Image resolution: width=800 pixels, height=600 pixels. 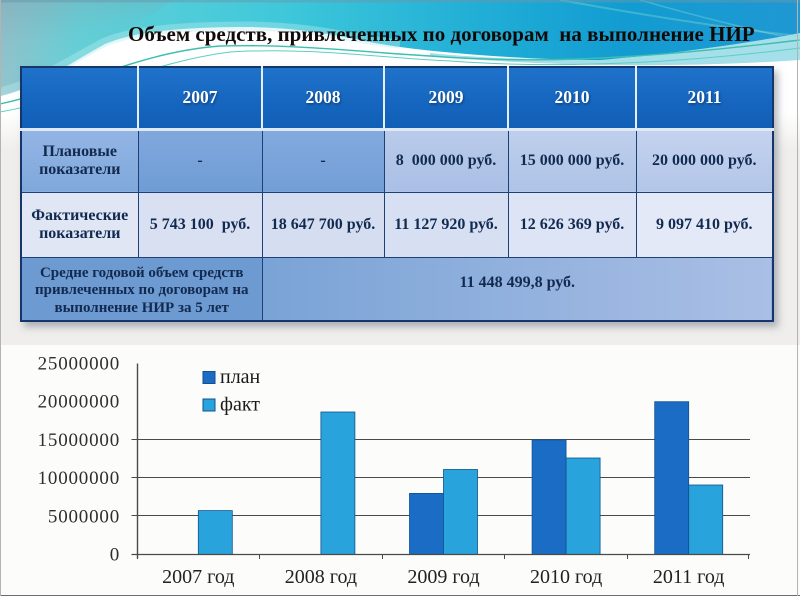 I want to click on svg-text: 2008 год, so click(x=321, y=577).